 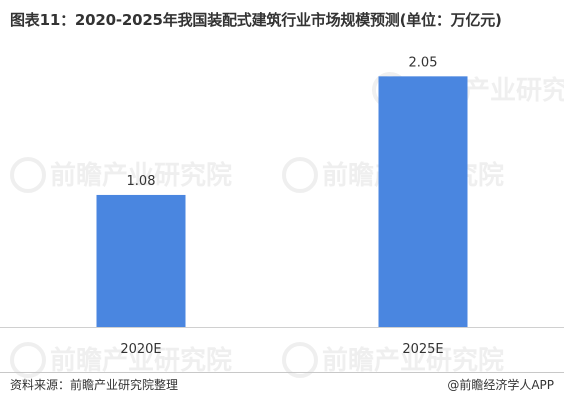 What do you see at coordinates (94, 385) in the screenshot?
I see `source-note: 资料来源：前瞻产业研究院整理` at bounding box center [94, 385].